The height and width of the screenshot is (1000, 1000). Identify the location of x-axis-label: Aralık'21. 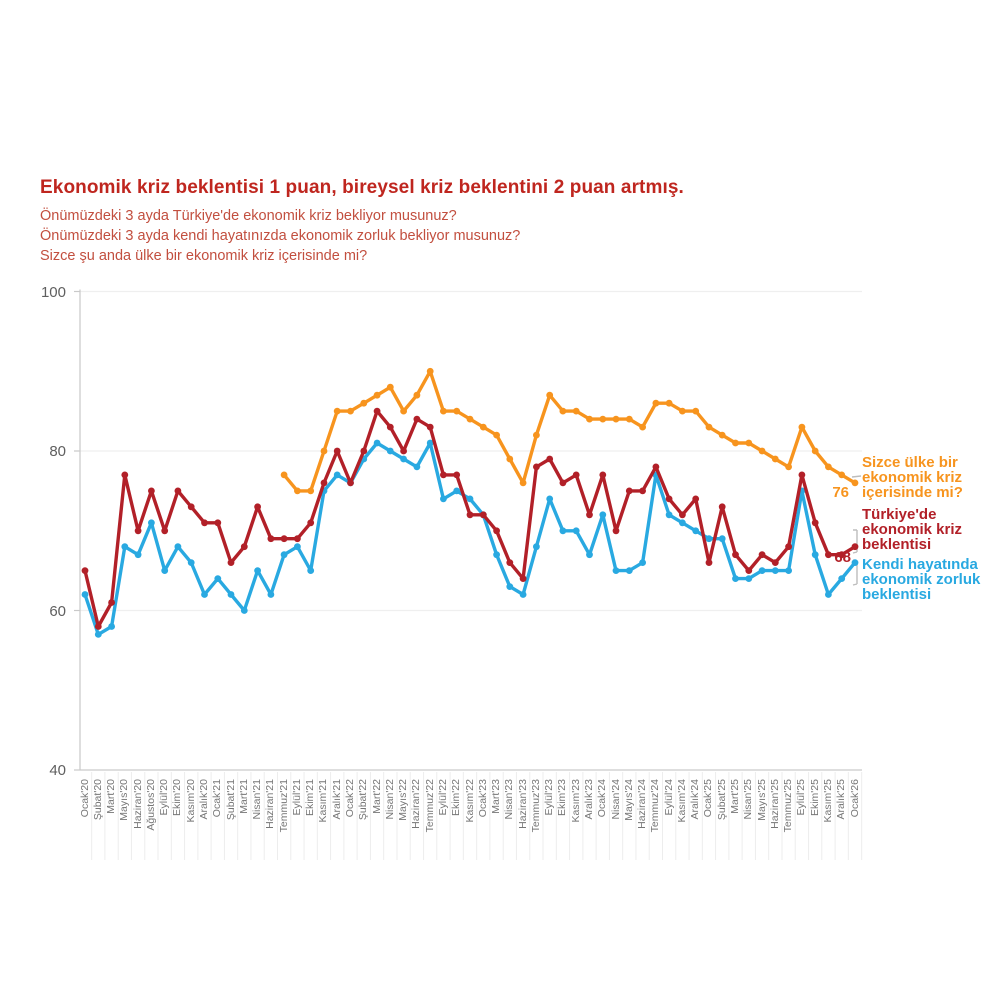
(336, 799).